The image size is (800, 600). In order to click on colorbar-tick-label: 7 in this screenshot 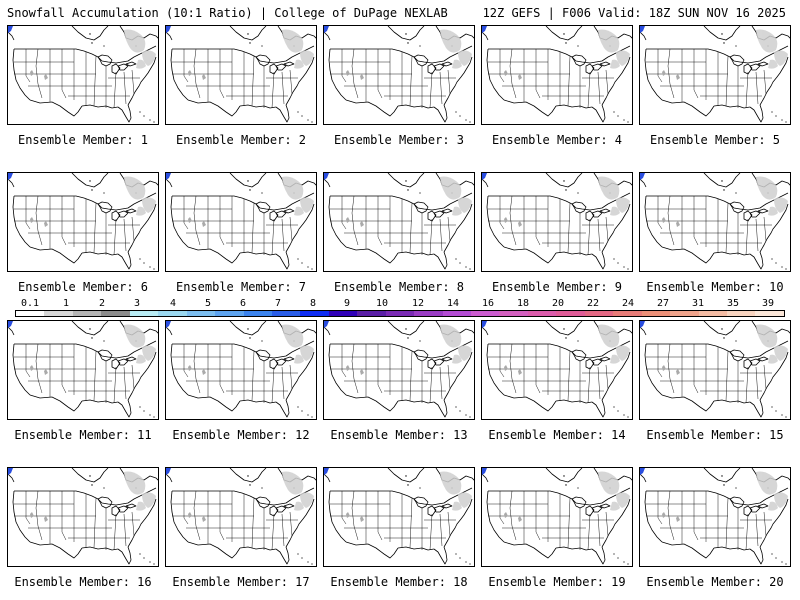, I will do `click(278, 303)`.